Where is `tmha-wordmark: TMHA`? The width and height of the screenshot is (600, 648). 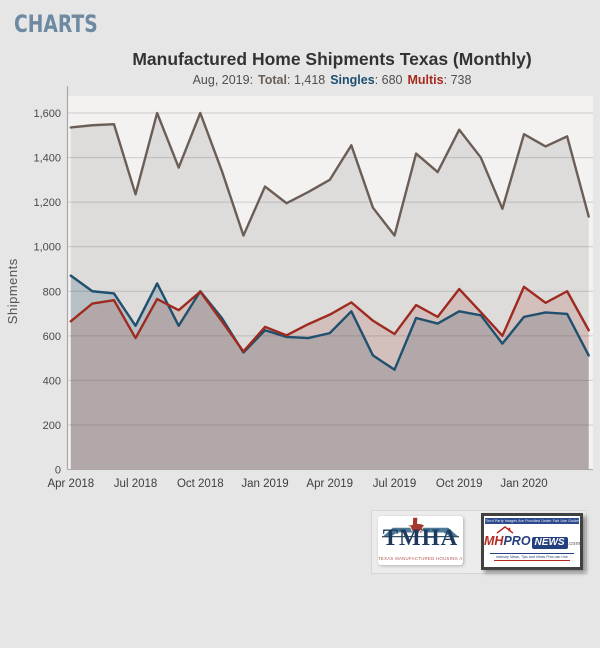 tmha-wordmark: TMHA is located at coordinates (420, 537).